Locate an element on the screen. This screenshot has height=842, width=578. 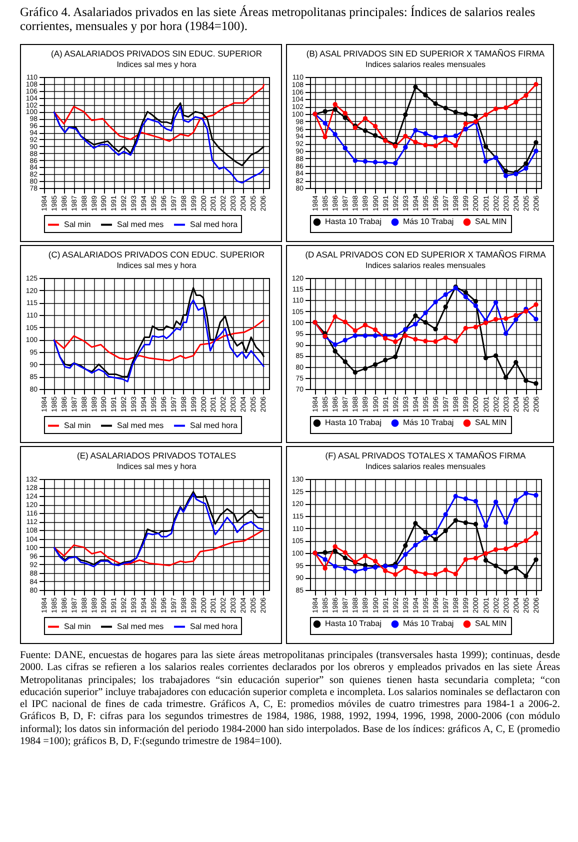
chart-title: (A) ASALARIADOS PRIVADOS SIN EDUC. SUPERIOR is located at coordinates (156, 53).